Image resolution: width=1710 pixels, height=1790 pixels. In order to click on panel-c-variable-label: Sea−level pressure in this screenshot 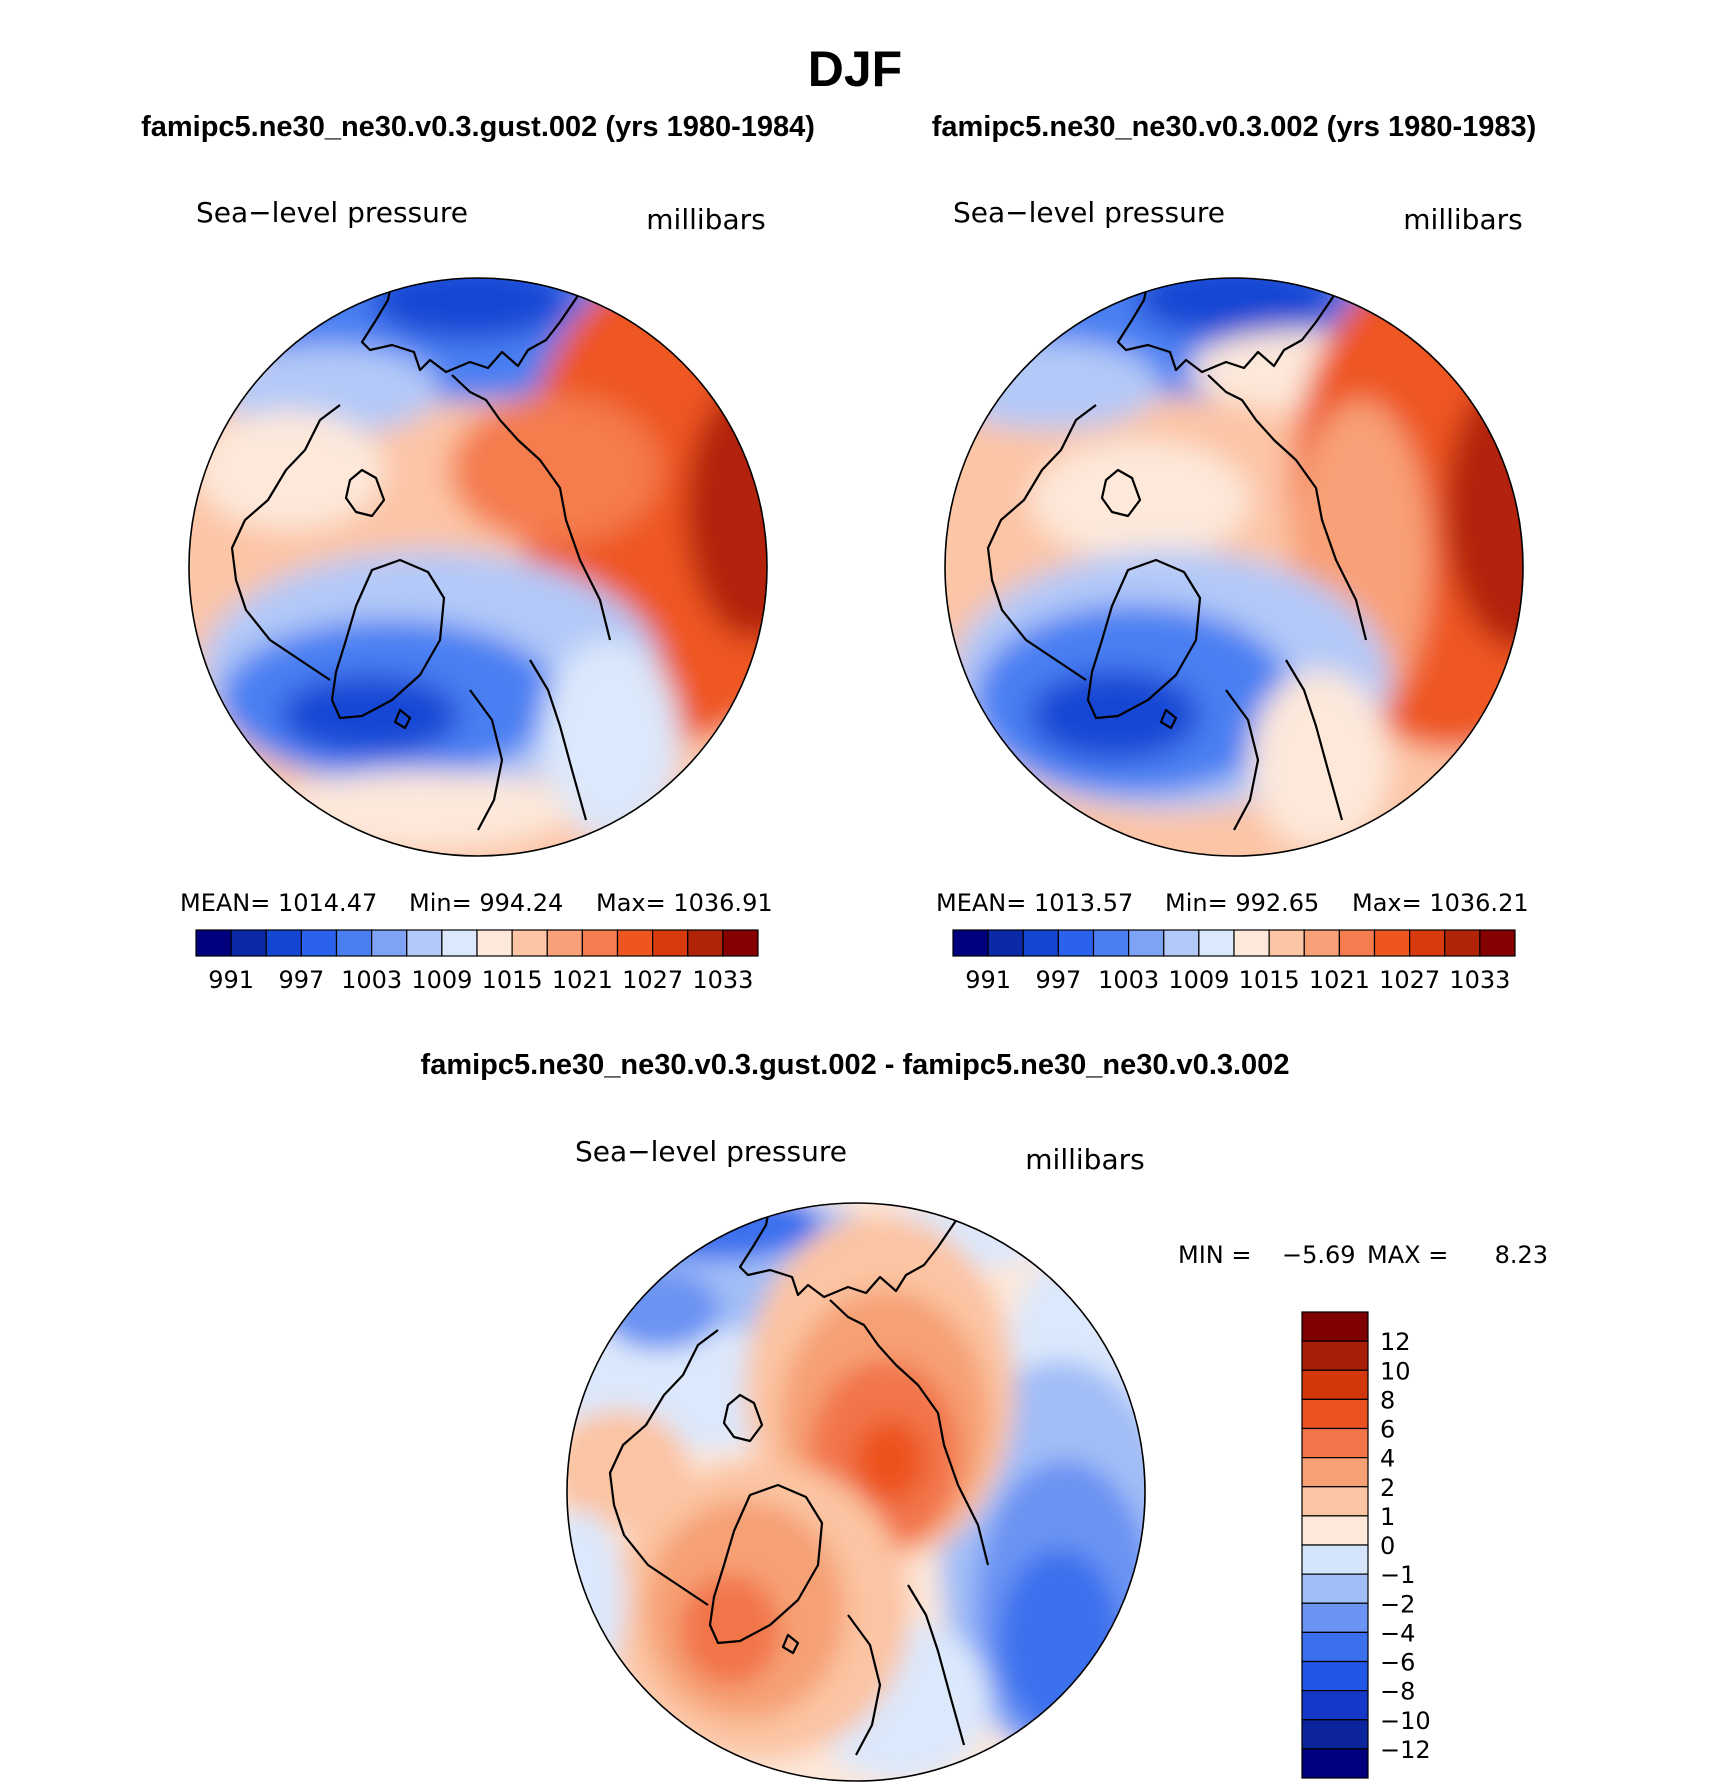, I will do `click(711, 1151)`.